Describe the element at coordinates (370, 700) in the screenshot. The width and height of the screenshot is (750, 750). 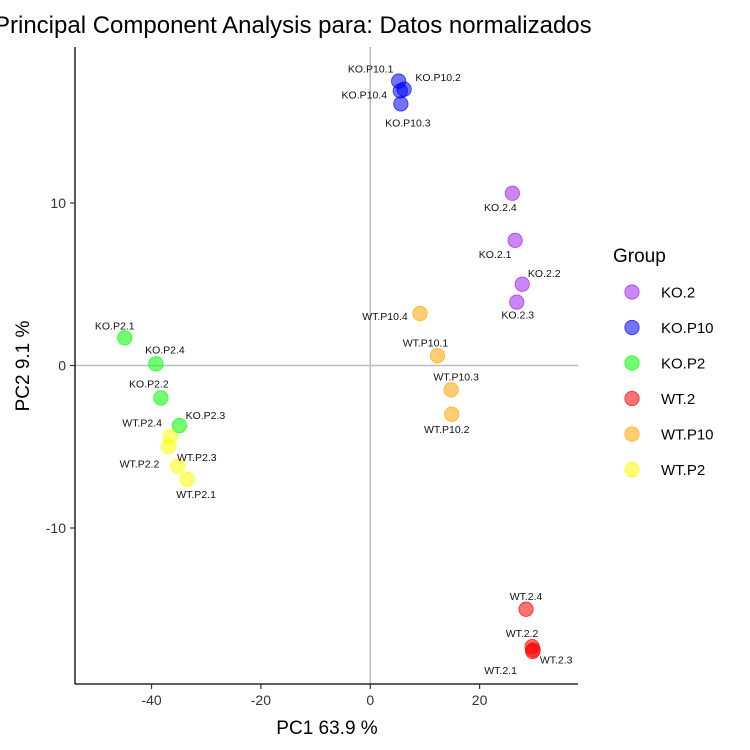
I see `x-tick-label: 0` at that location.